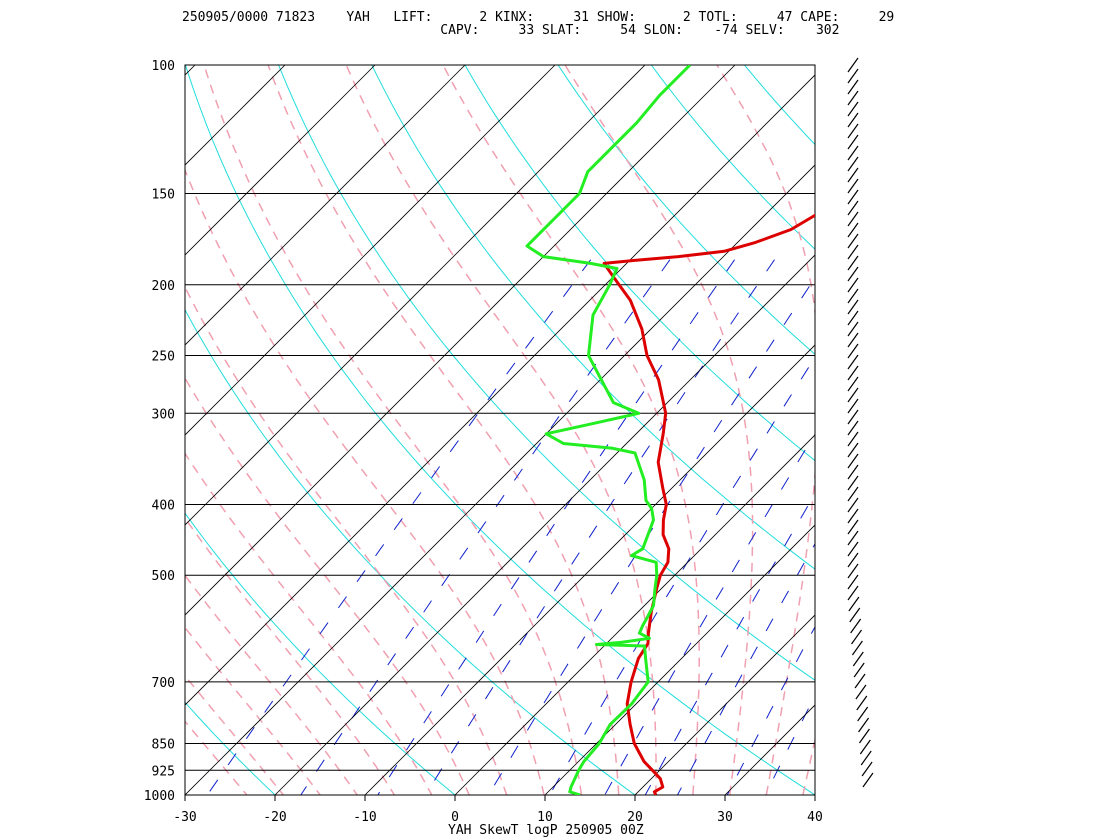  What do you see at coordinates (546, 830) in the screenshot?
I see `chart-footer-title: YAH SkewT logP 250905 00Z` at bounding box center [546, 830].